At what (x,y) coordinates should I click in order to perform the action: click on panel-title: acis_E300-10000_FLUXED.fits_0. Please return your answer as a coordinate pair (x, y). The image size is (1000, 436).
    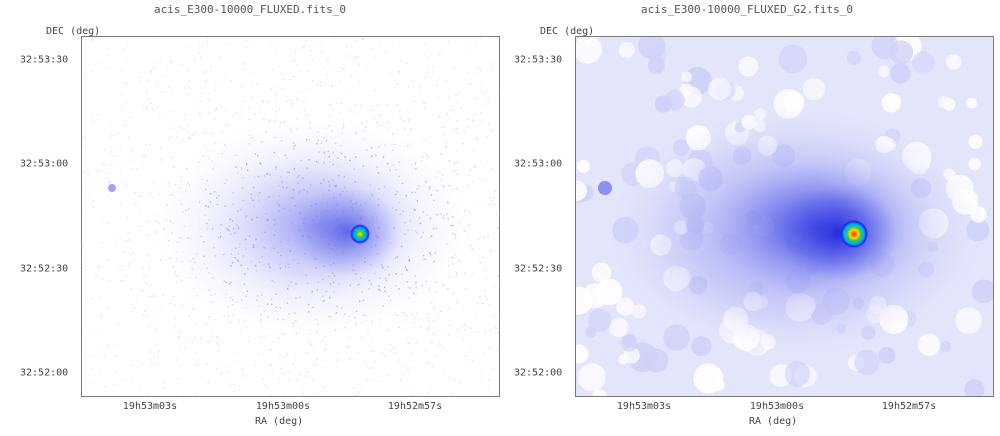
    Looking at the image, I should click on (250, 9).